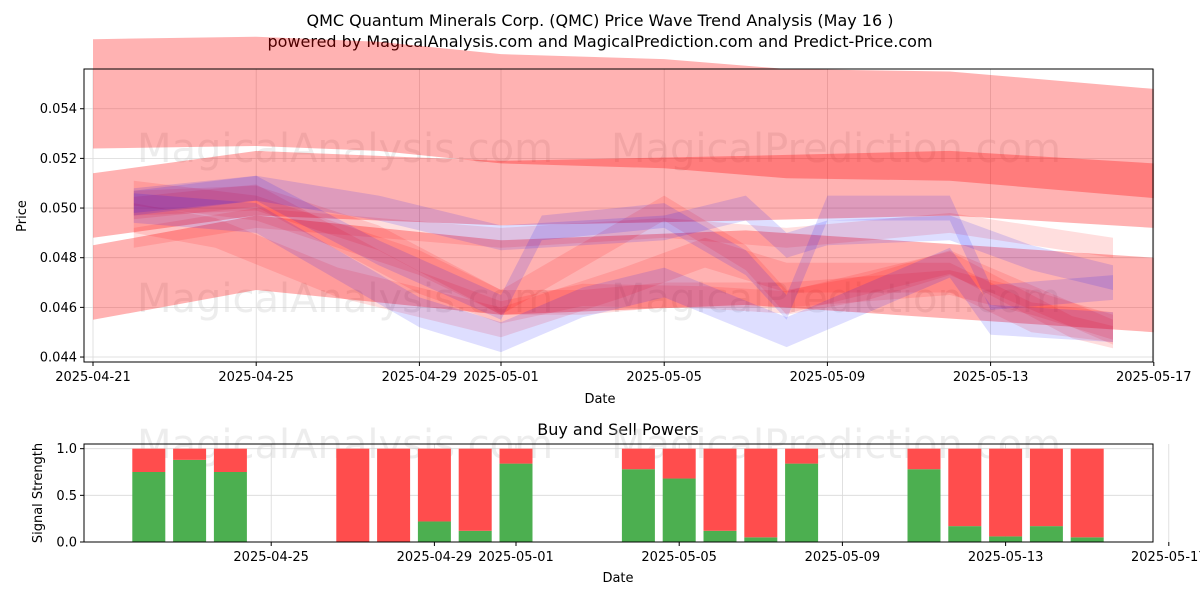 This screenshot has width=1200, height=600. I want to click on price-y-tick-label: 0.046, so click(58, 308).